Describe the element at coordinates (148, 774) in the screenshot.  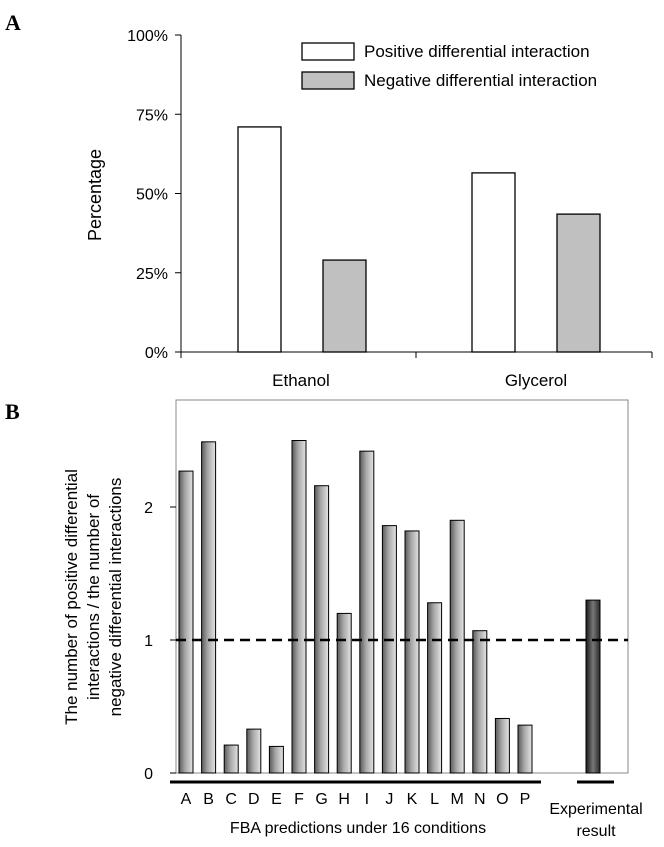
I see `chart-b-ytick-label: 0` at that location.